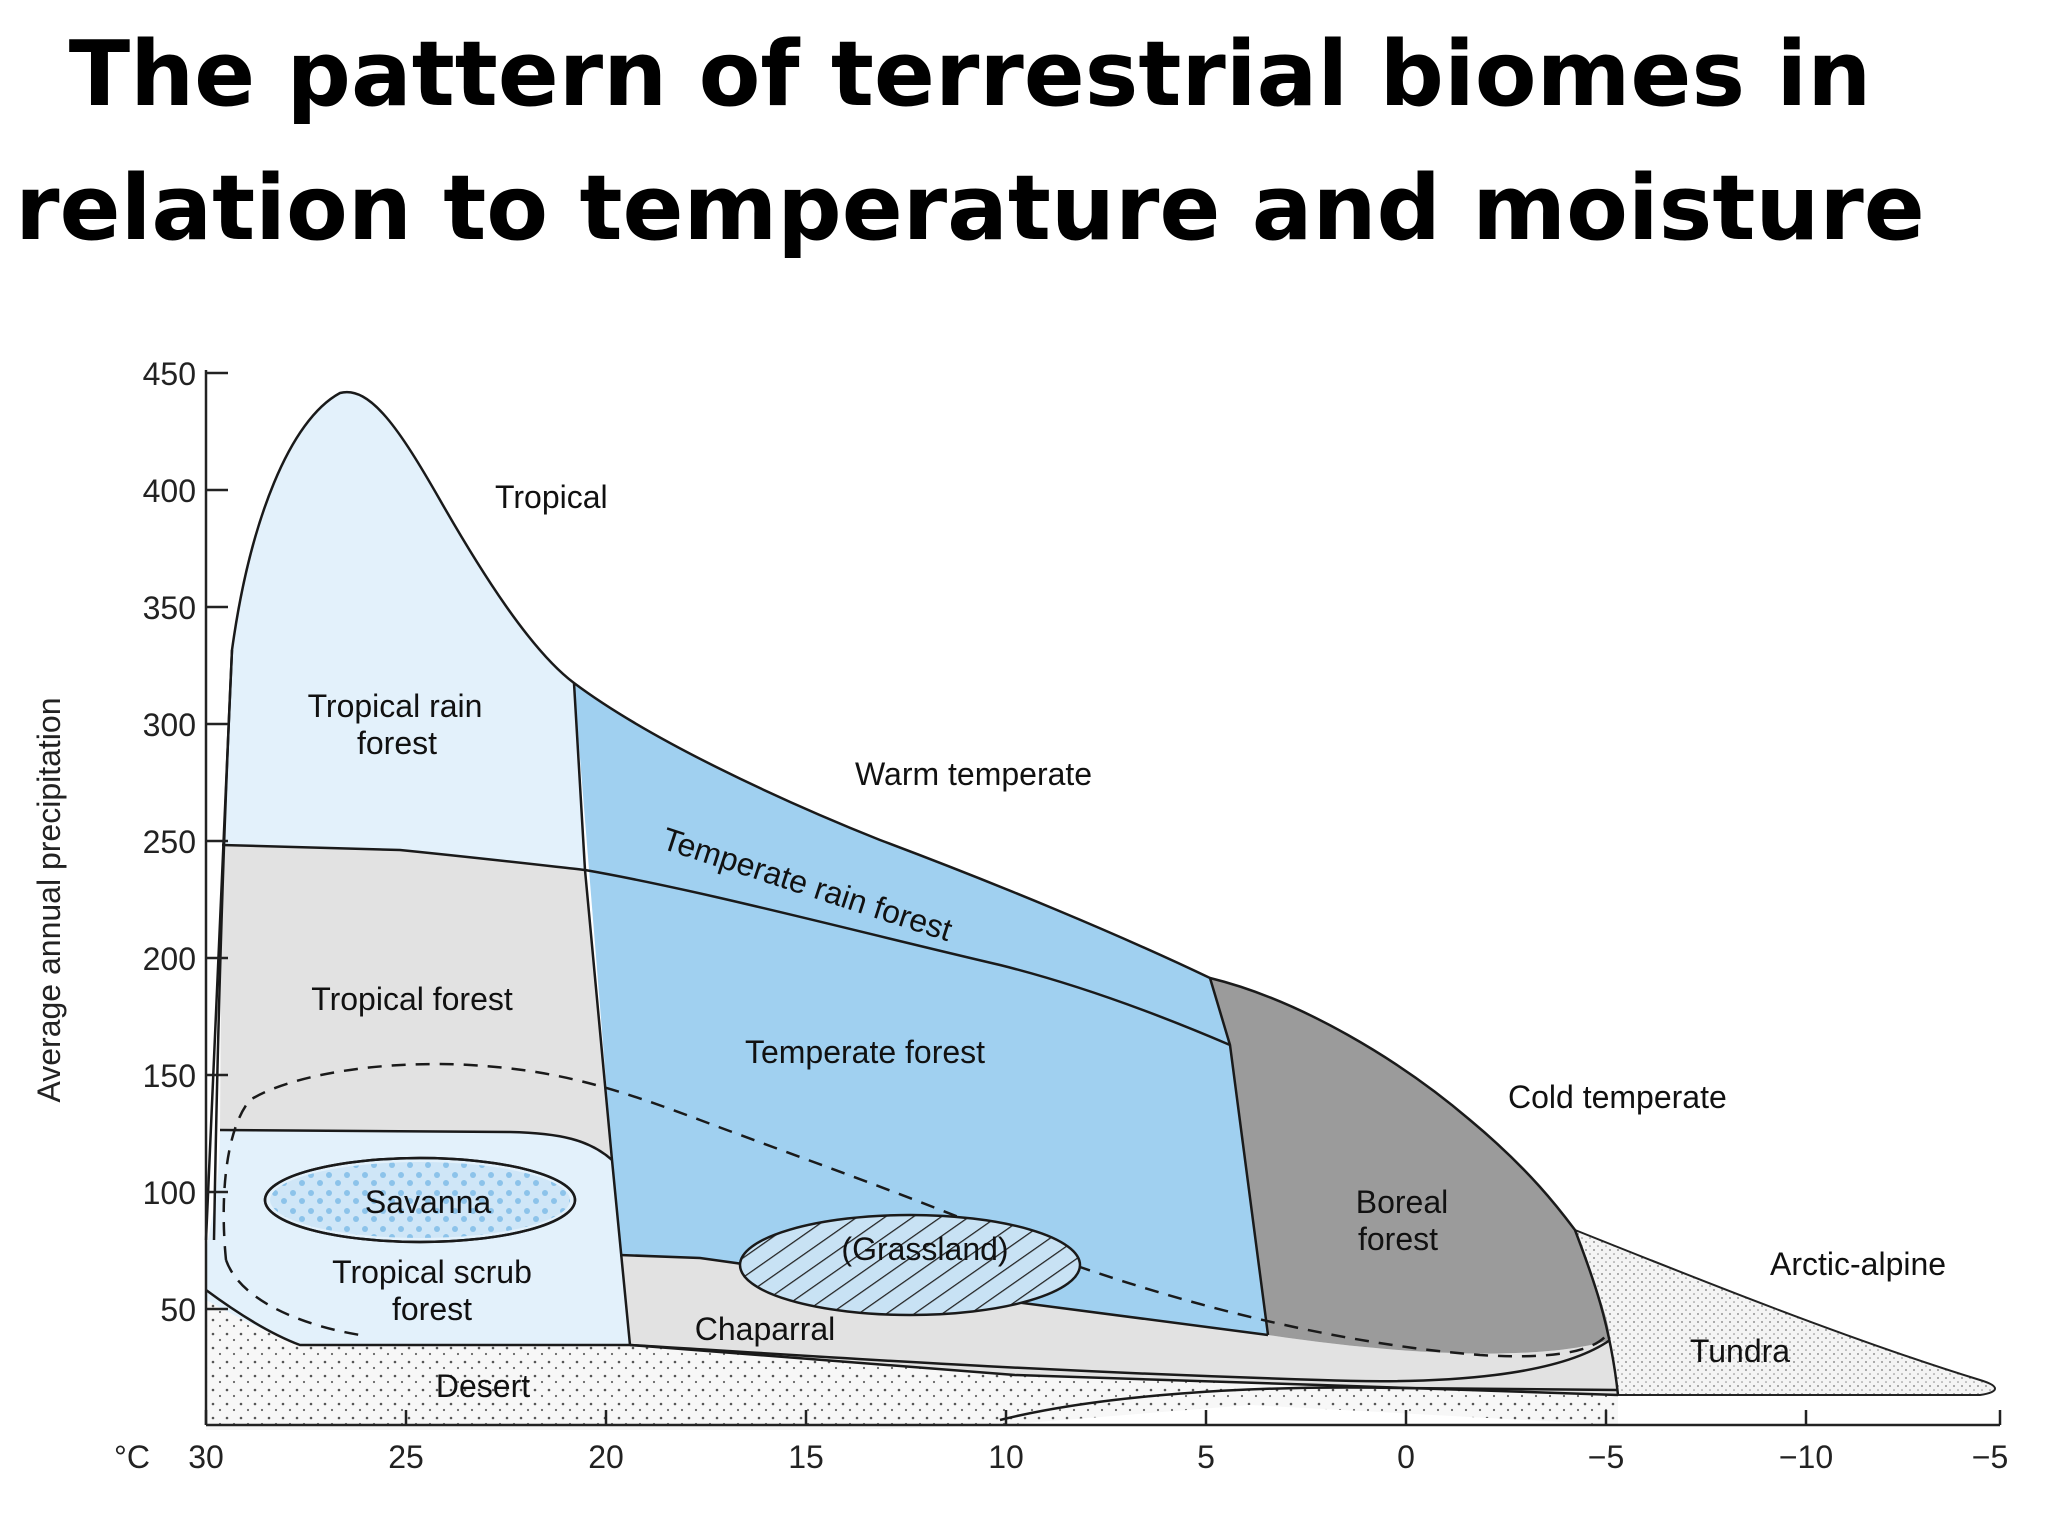 This screenshot has width=2048, height=1536. What do you see at coordinates (169, 608) in the screenshot?
I see `y-tick-label: 350` at bounding box center [169, 608].